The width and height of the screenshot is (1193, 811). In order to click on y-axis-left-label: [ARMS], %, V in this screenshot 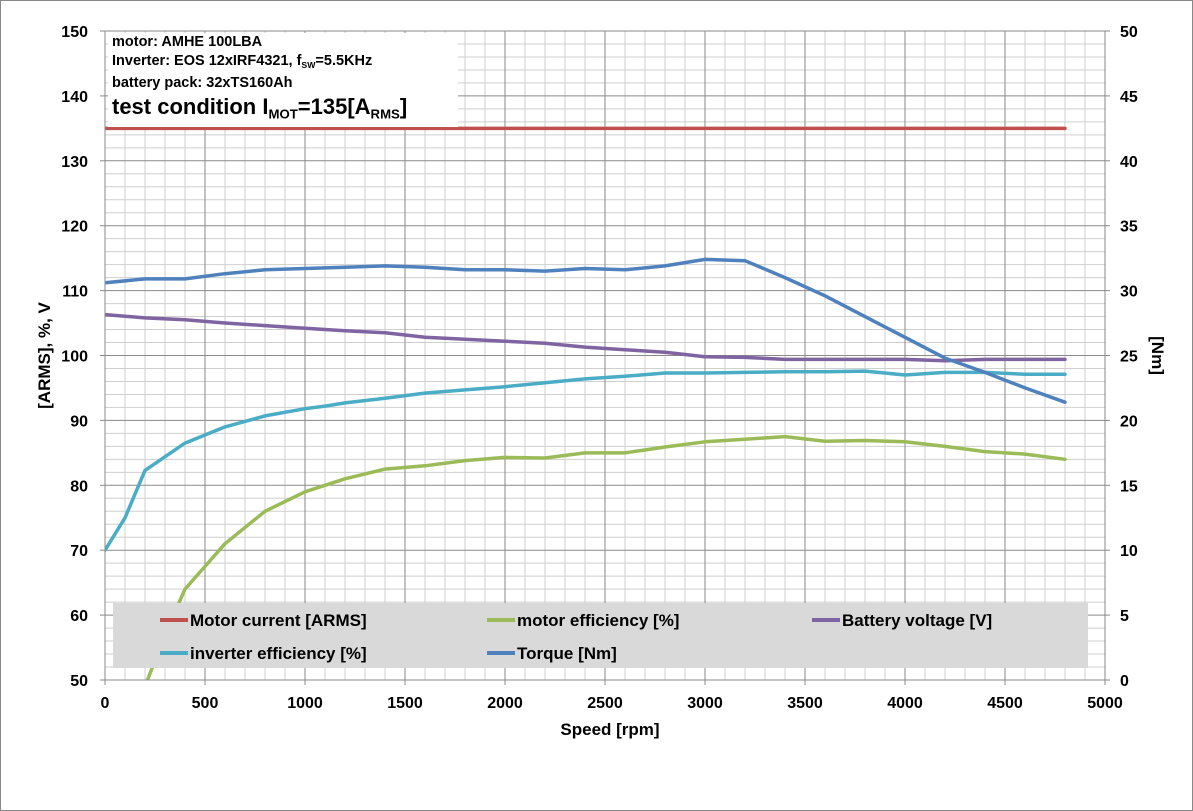, I will do `click(44, 354)`.